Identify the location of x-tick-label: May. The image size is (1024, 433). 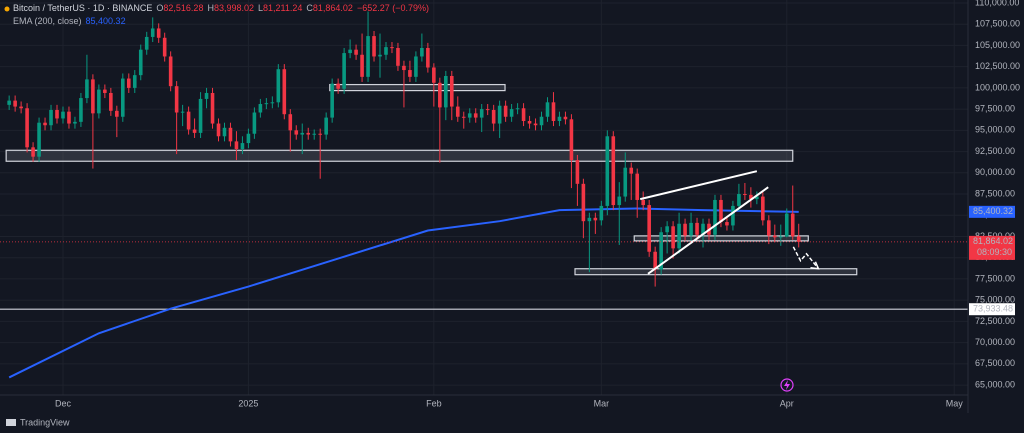
(955, 403).